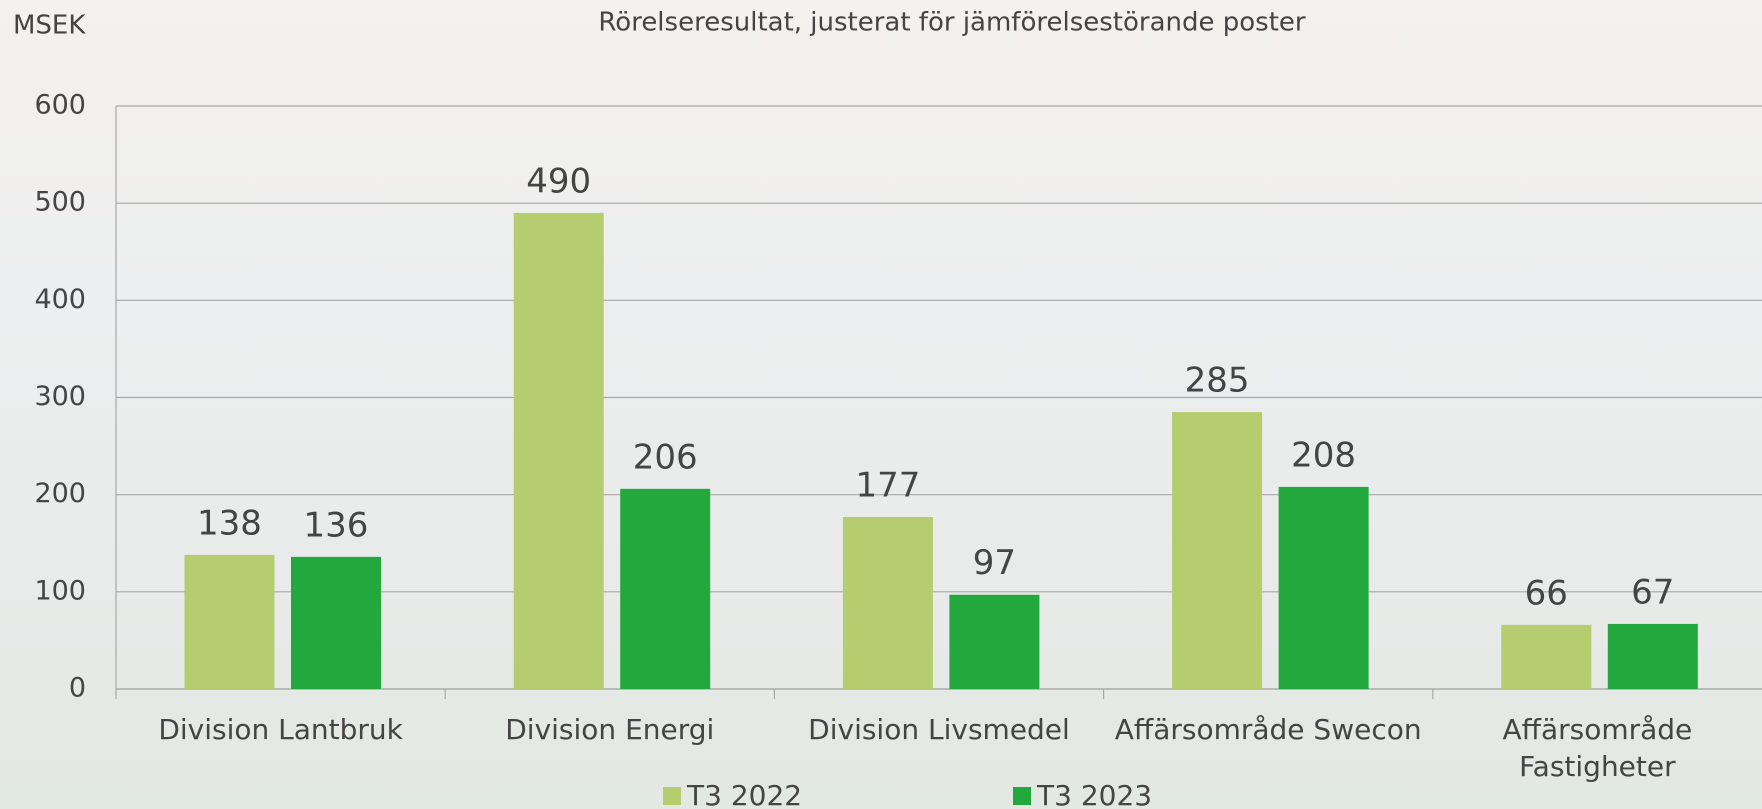 The height and width of the screenshot is (809, 1762). I want to click on y-tick-label: 500, so click(60, 202).